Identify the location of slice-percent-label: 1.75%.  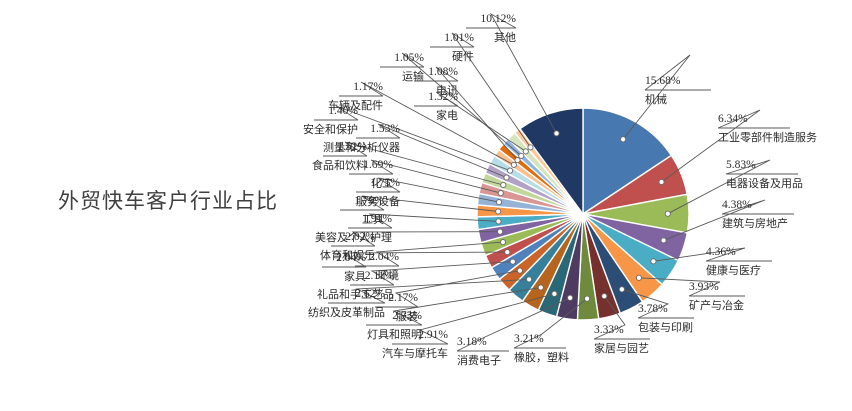
(385, 183).